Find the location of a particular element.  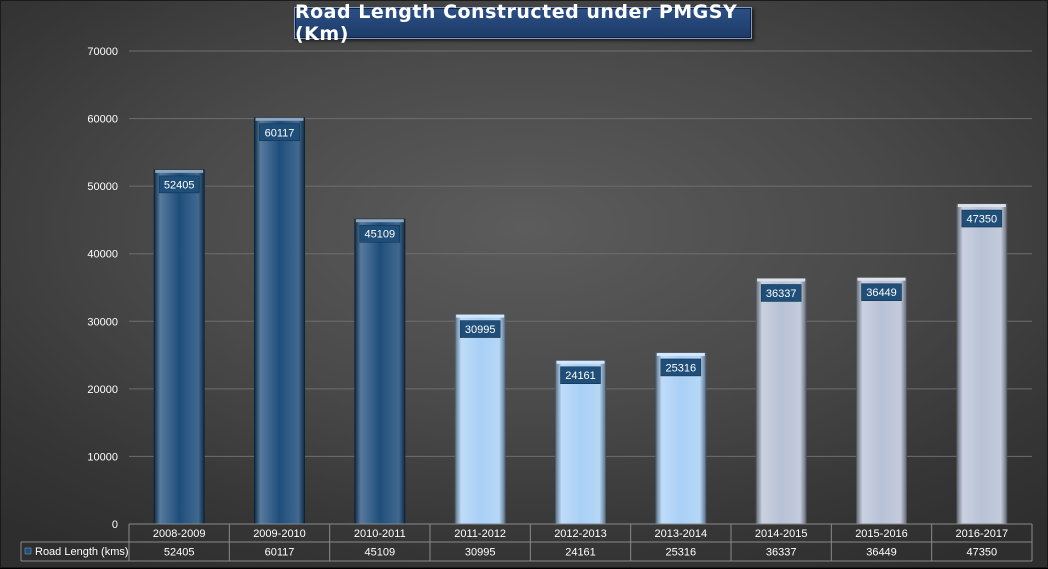

data-label: 60117 is located at coordinates (280, 133).